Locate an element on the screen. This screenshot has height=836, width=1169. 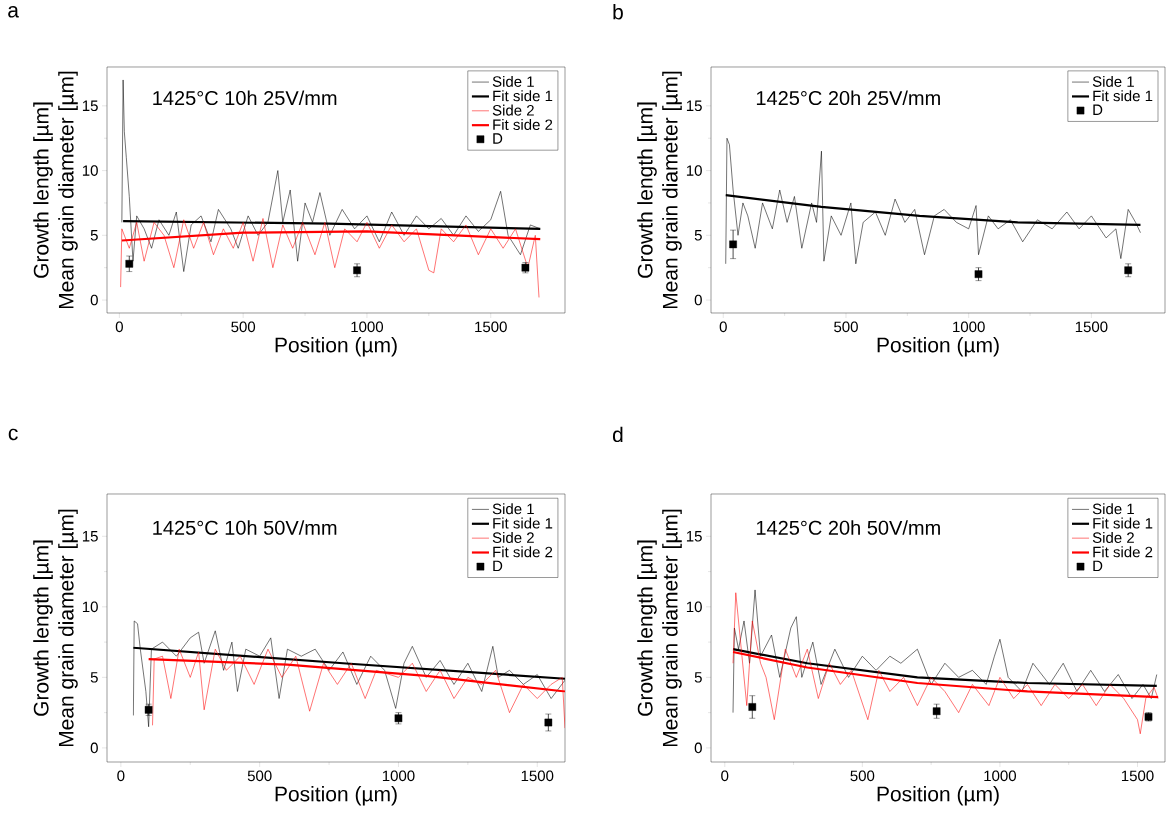
annotation: 1425°C 20h 50V/mm is located at coordinates (848, 527).